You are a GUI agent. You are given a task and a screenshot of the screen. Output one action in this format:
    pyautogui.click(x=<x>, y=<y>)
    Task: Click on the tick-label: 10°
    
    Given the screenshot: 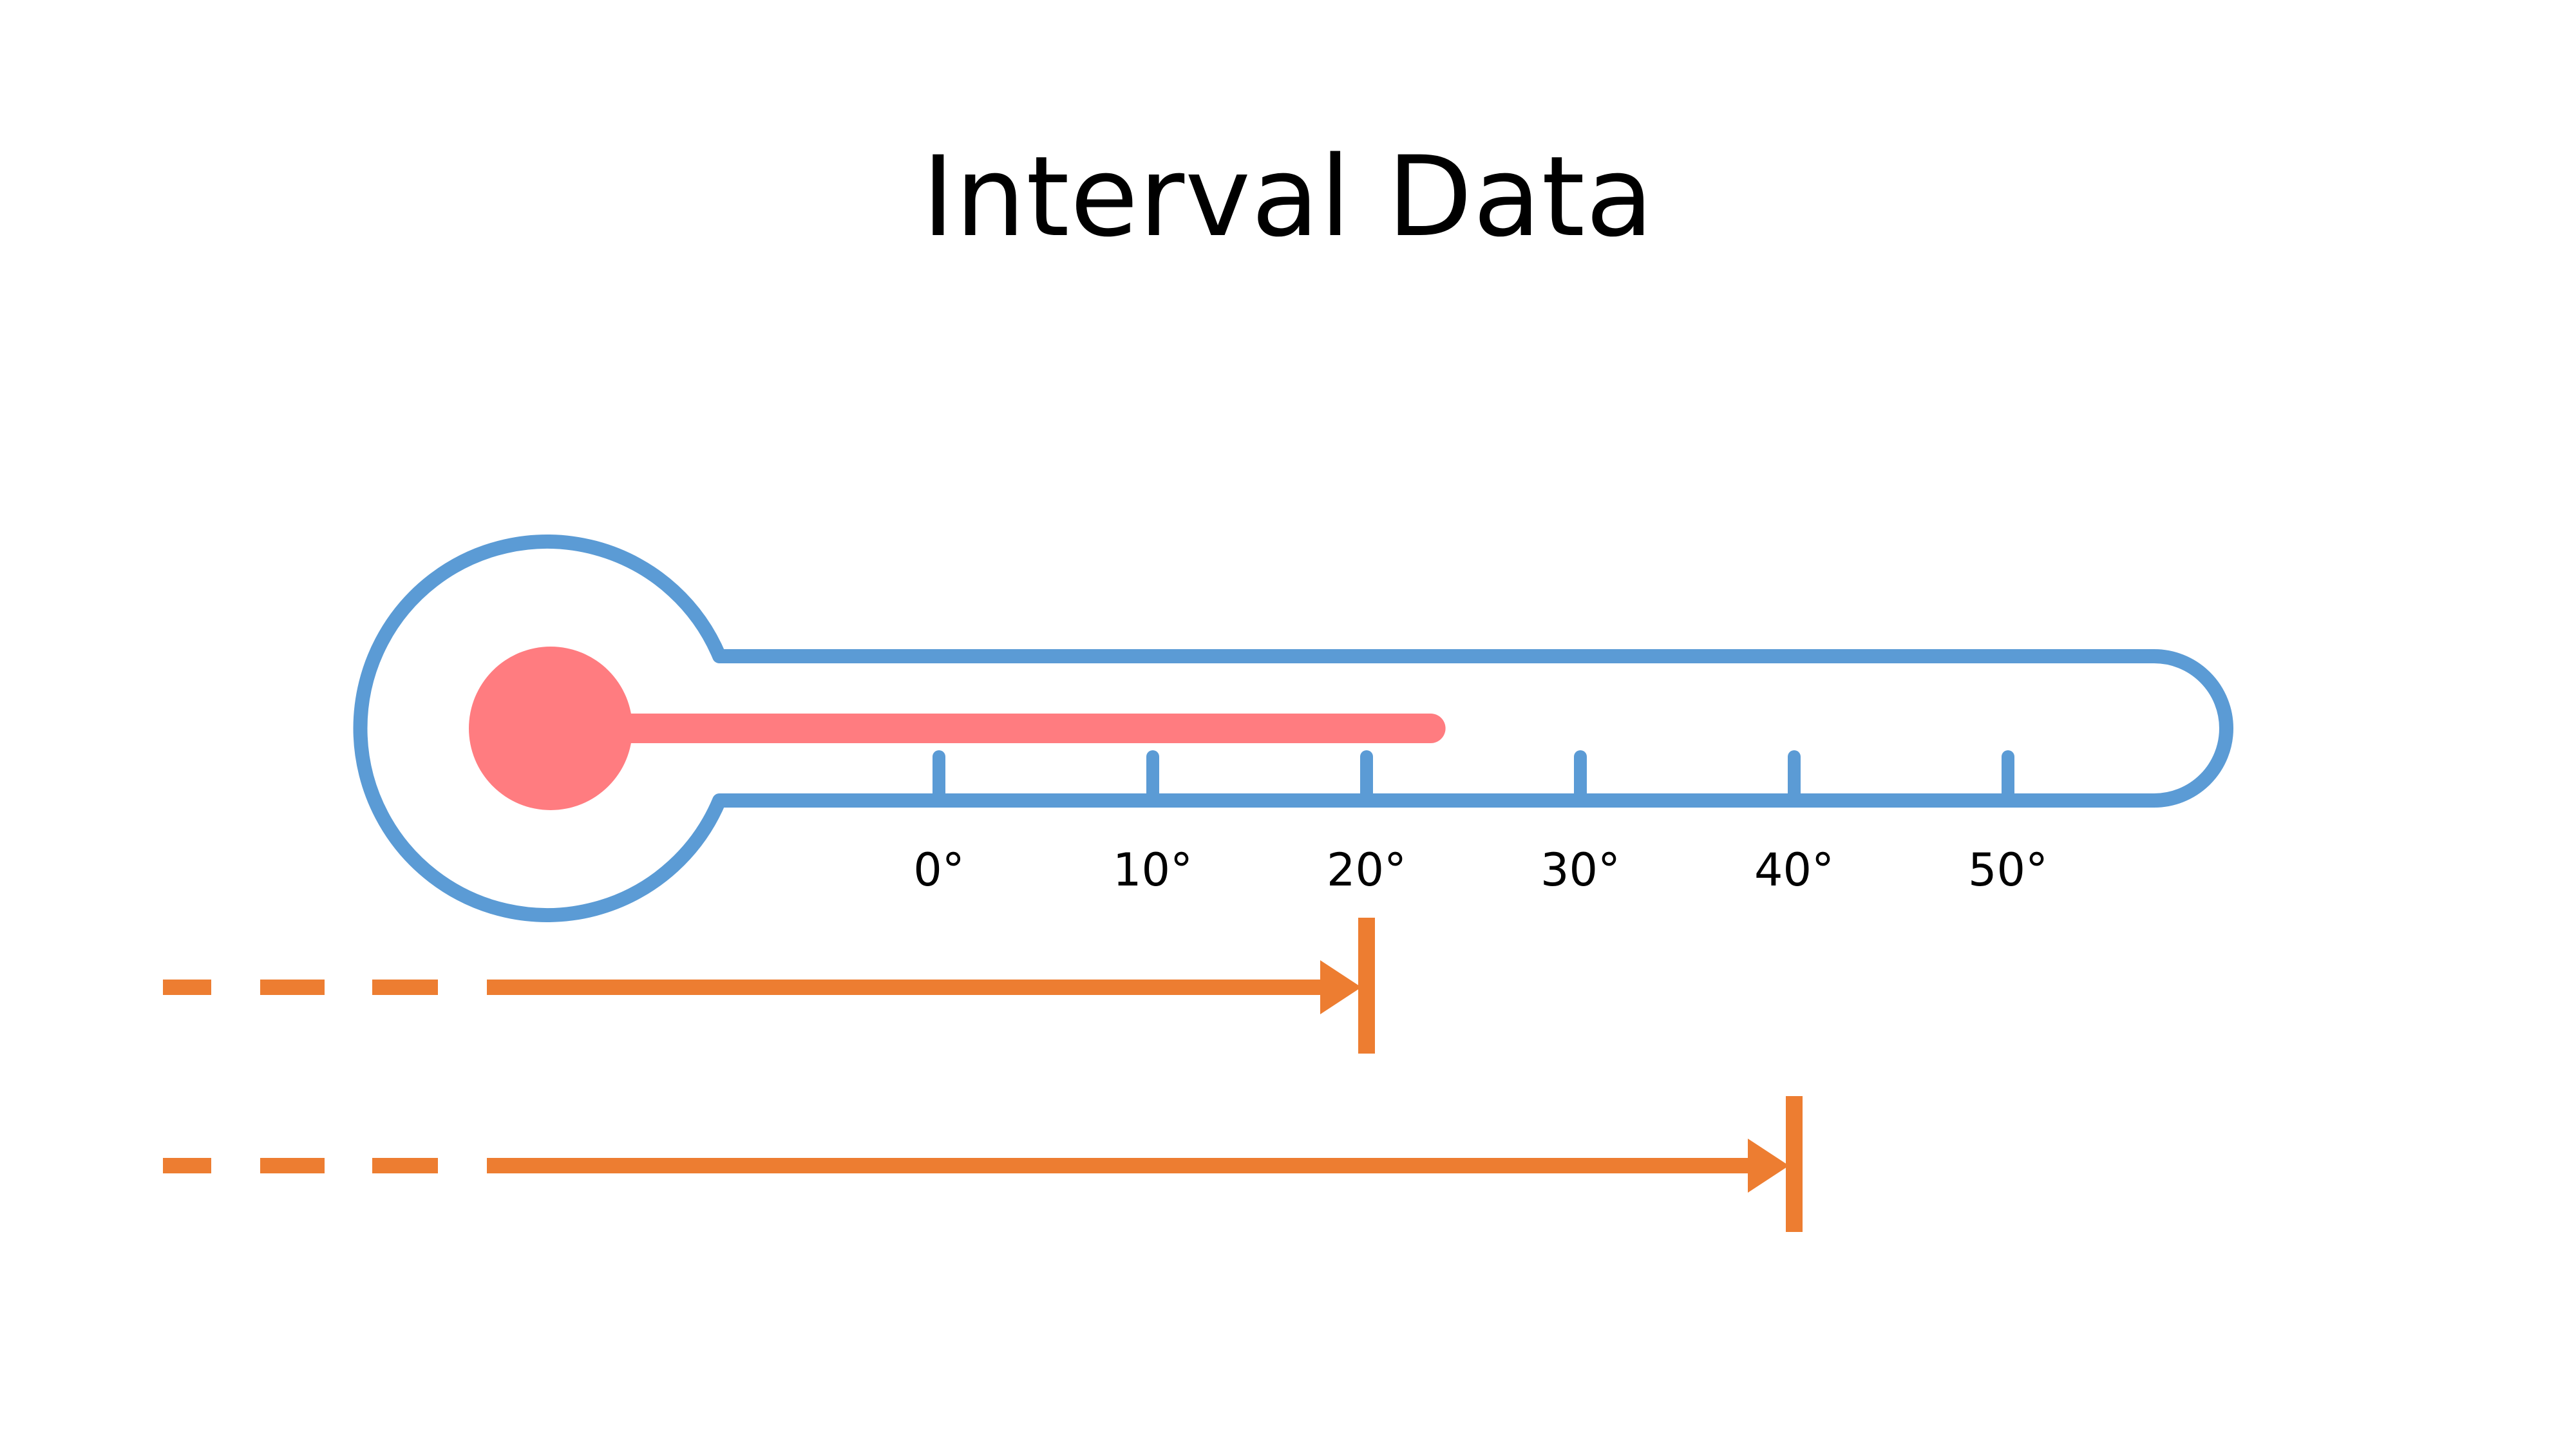 What is the action you would take?
    pyautogui.click(x=1153, y=870)
    